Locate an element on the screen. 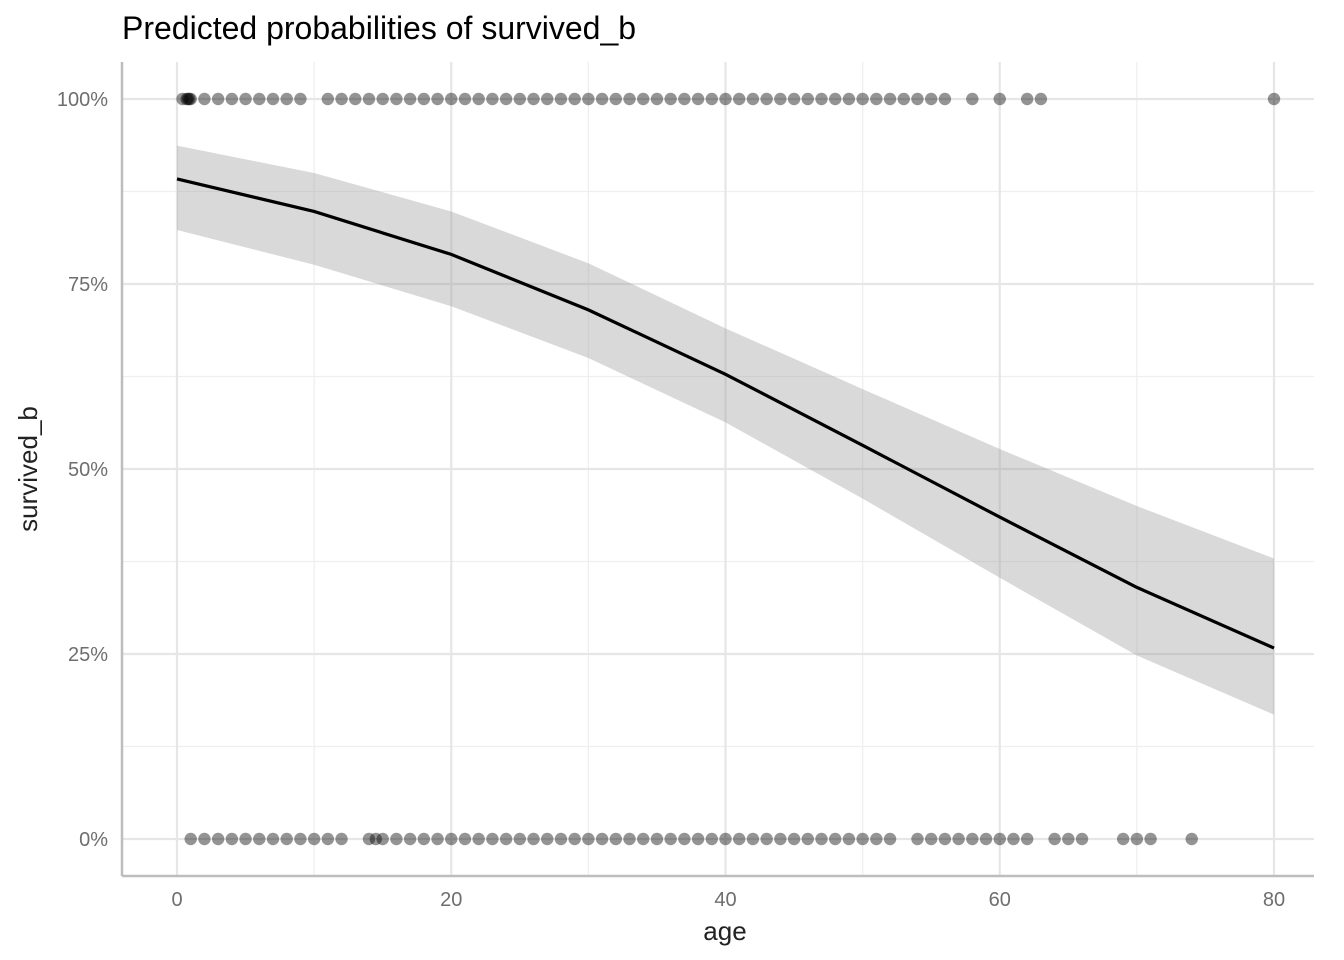 The image size is (1344, 960). x-tick-label: 80 is located at coordinates (1274, 900).